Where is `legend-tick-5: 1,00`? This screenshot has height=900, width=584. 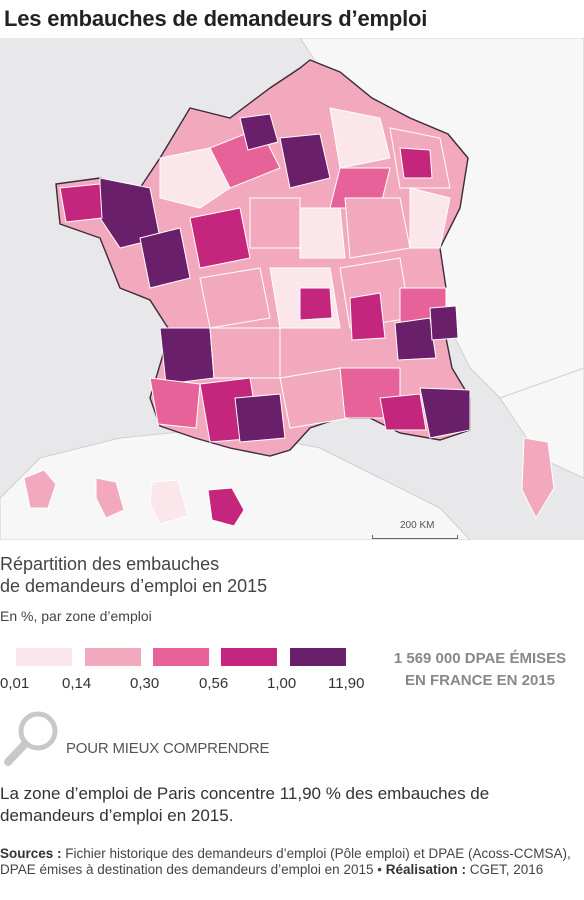 legend-tick-5: 1,00 is located at coordinates (282, 683).